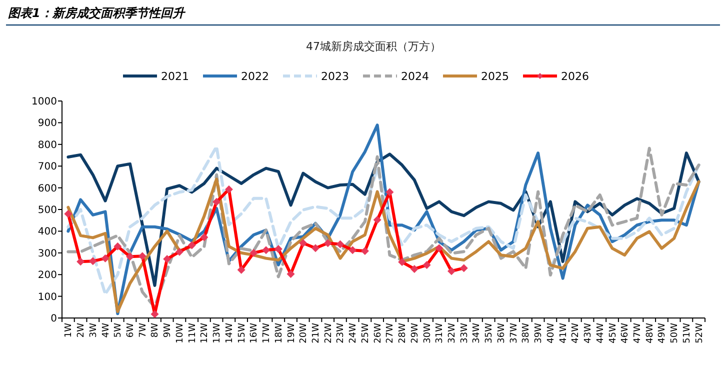 The width and height of the screenshot is (726, 383). I want to click on x-tick-label: 32W, so click(453, 333).